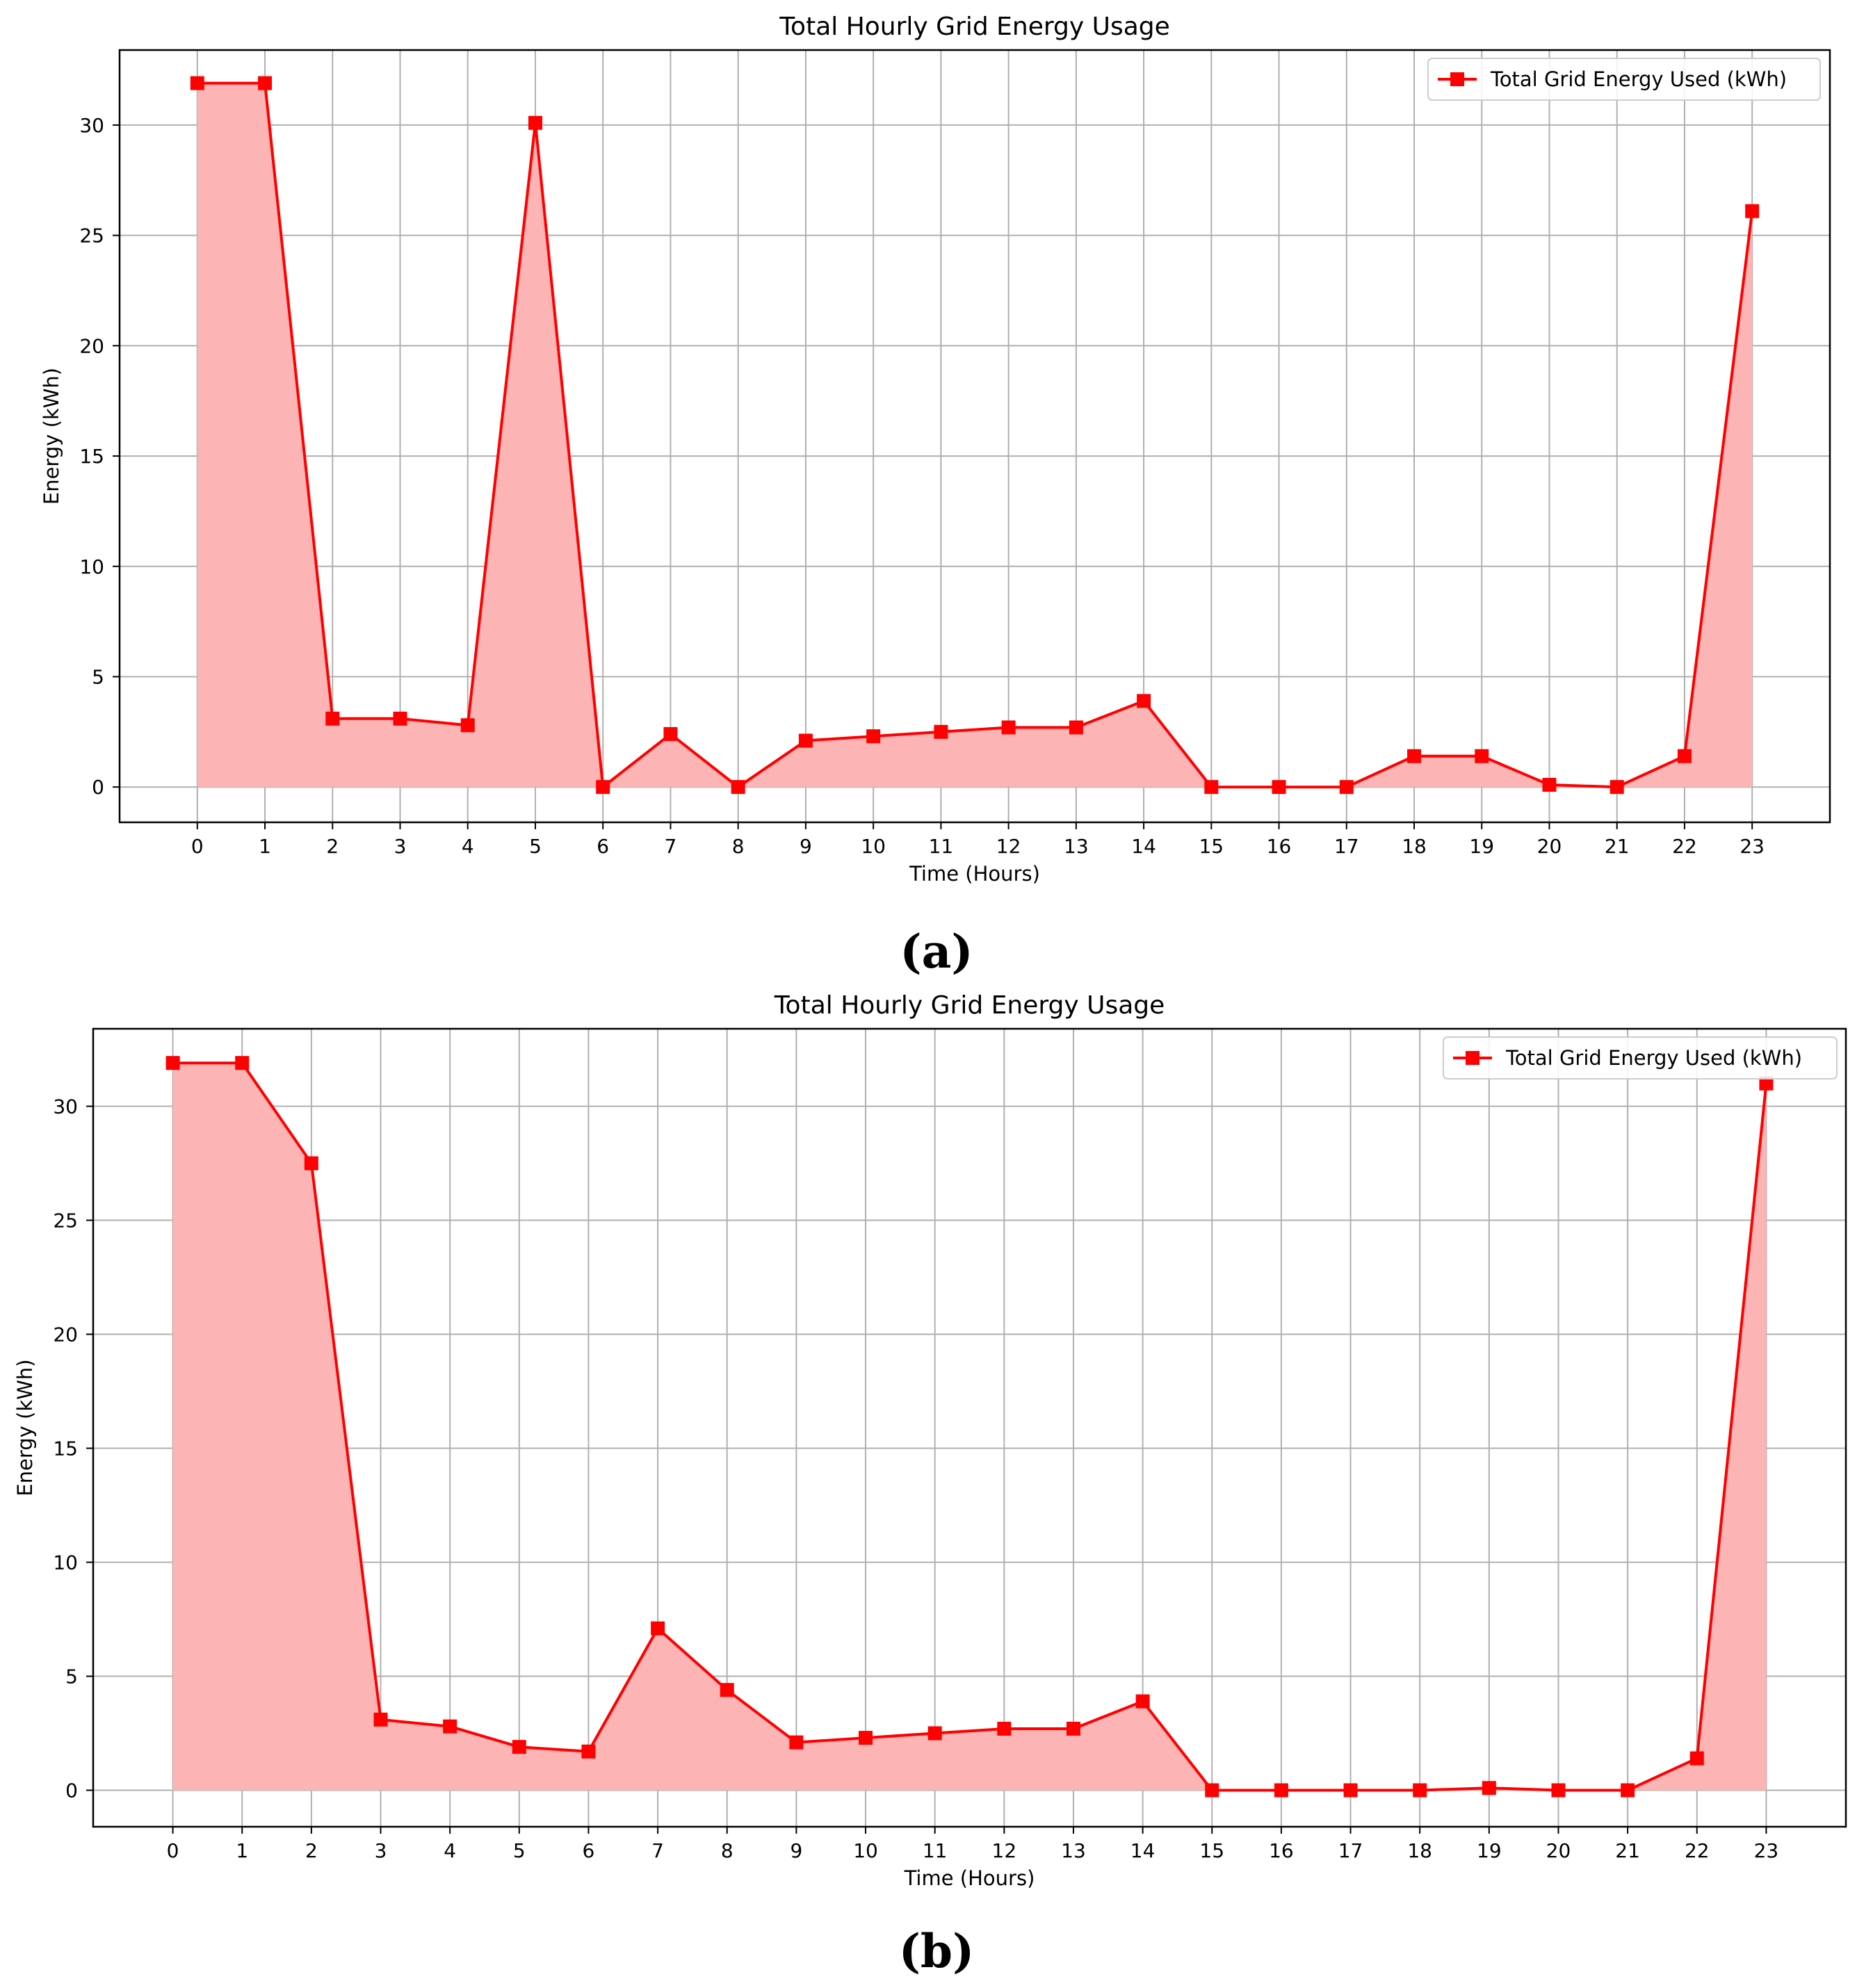  What do you see at coordinates (1350, 1851) in the screenshot?
I see `x-tick-label: 17` at bounding box center [1350, 1851].